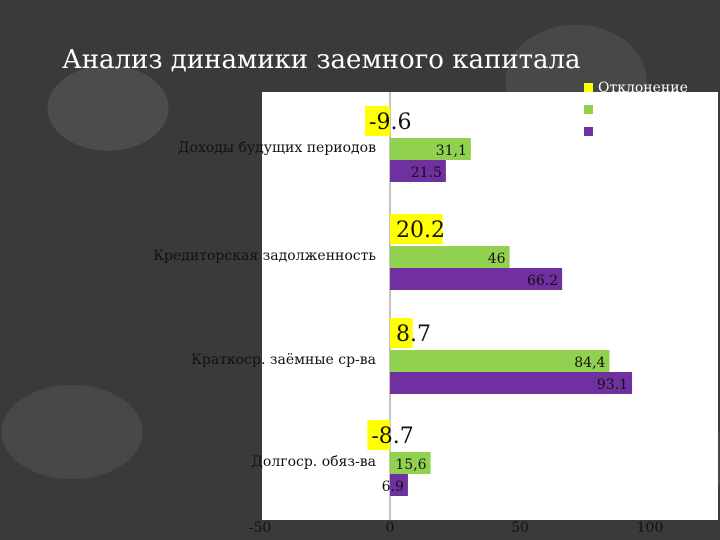 This screenshot has width=720, height=540. Describe the element at coordinates (390, 528) in the screenshot. I see `x-tick-label-2: 0` at that location.